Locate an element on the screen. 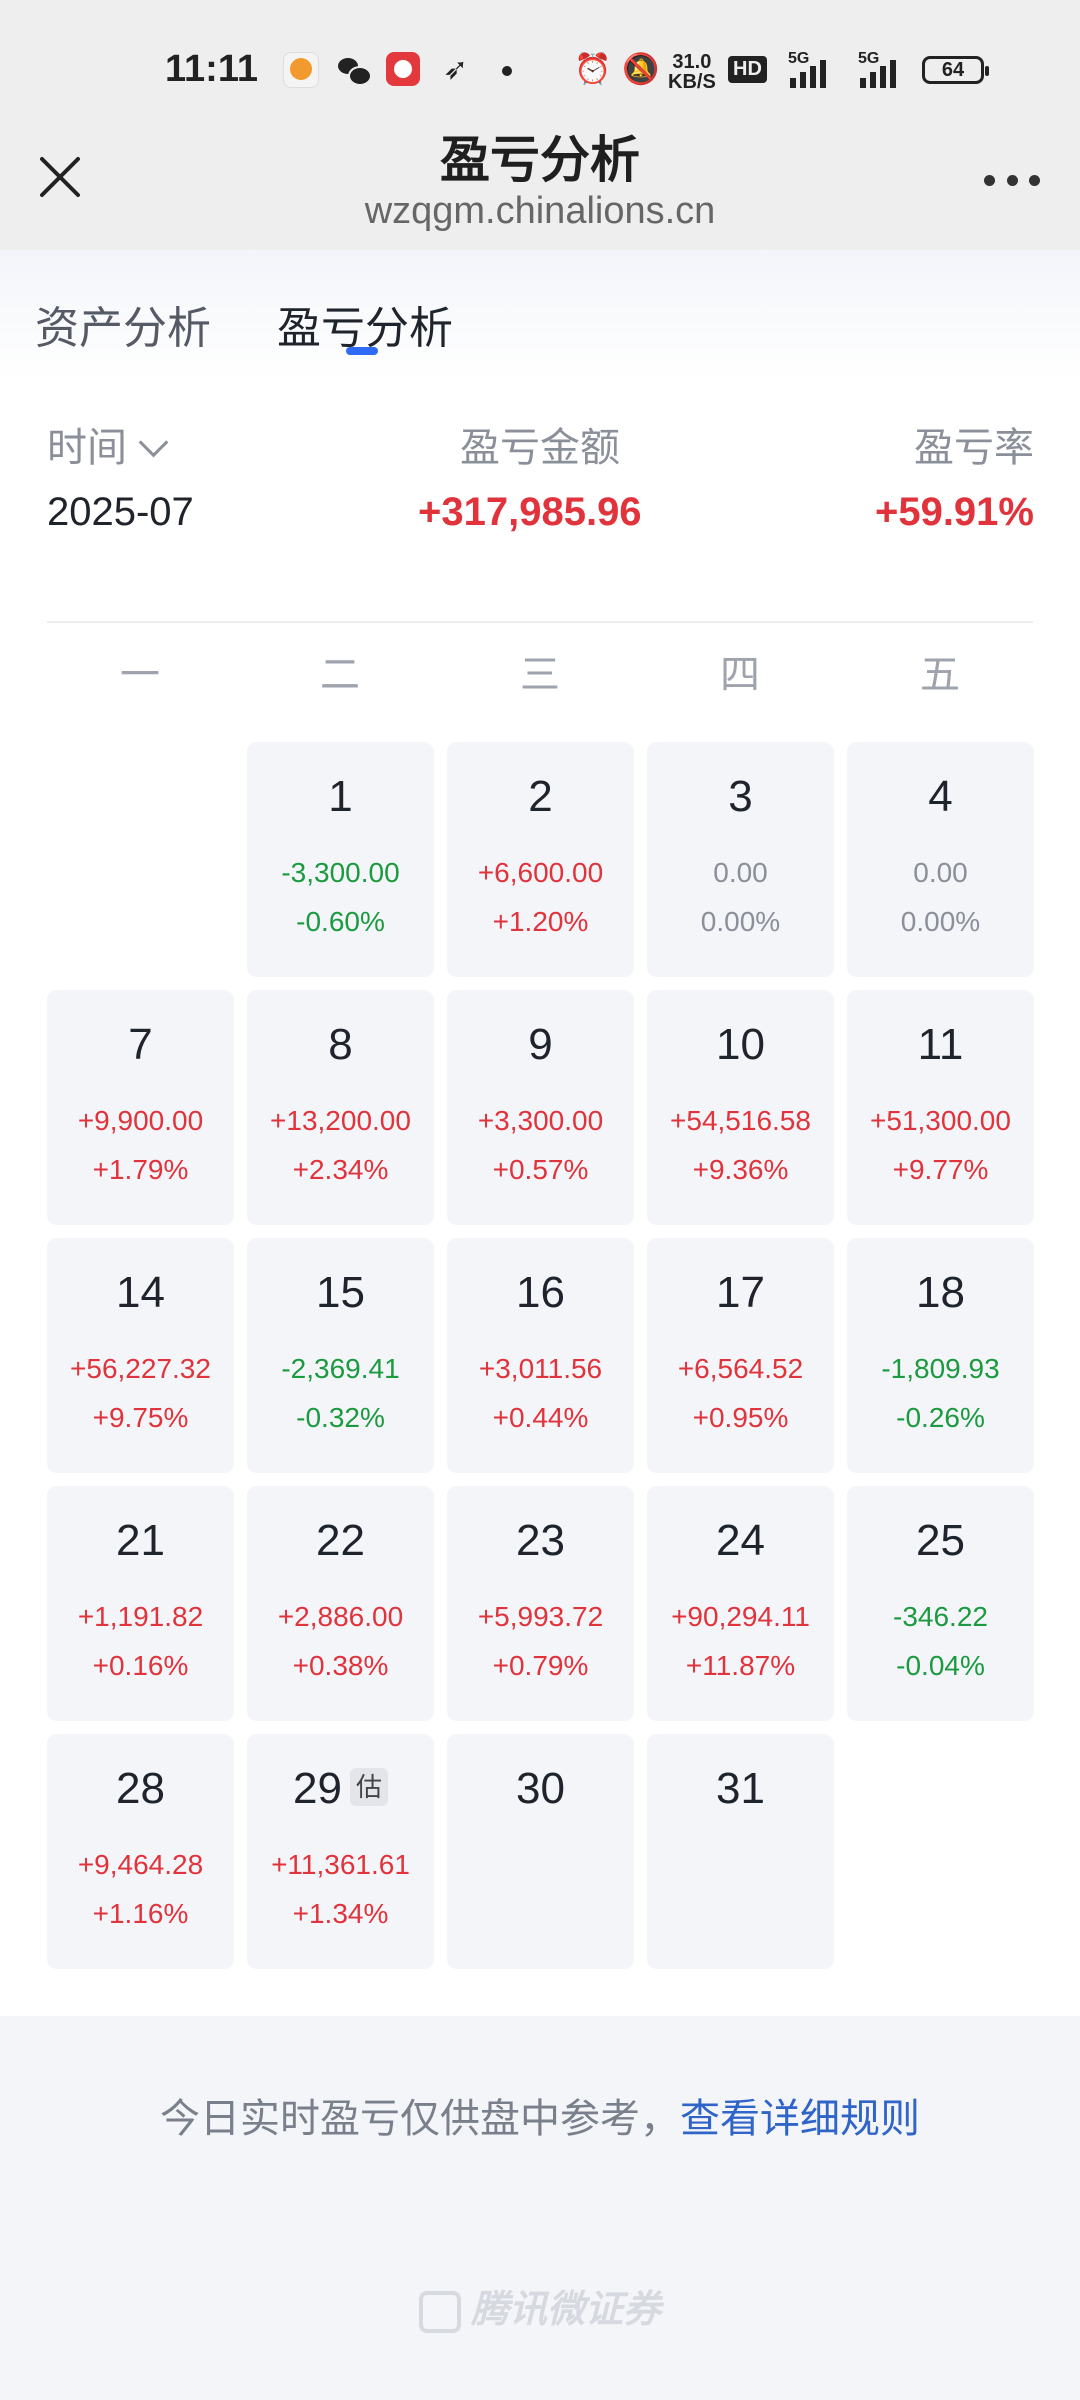 The height and width of the screenshot is (2400, 1080). hd-voice-icon: HD is located at coordinates (747, 69).